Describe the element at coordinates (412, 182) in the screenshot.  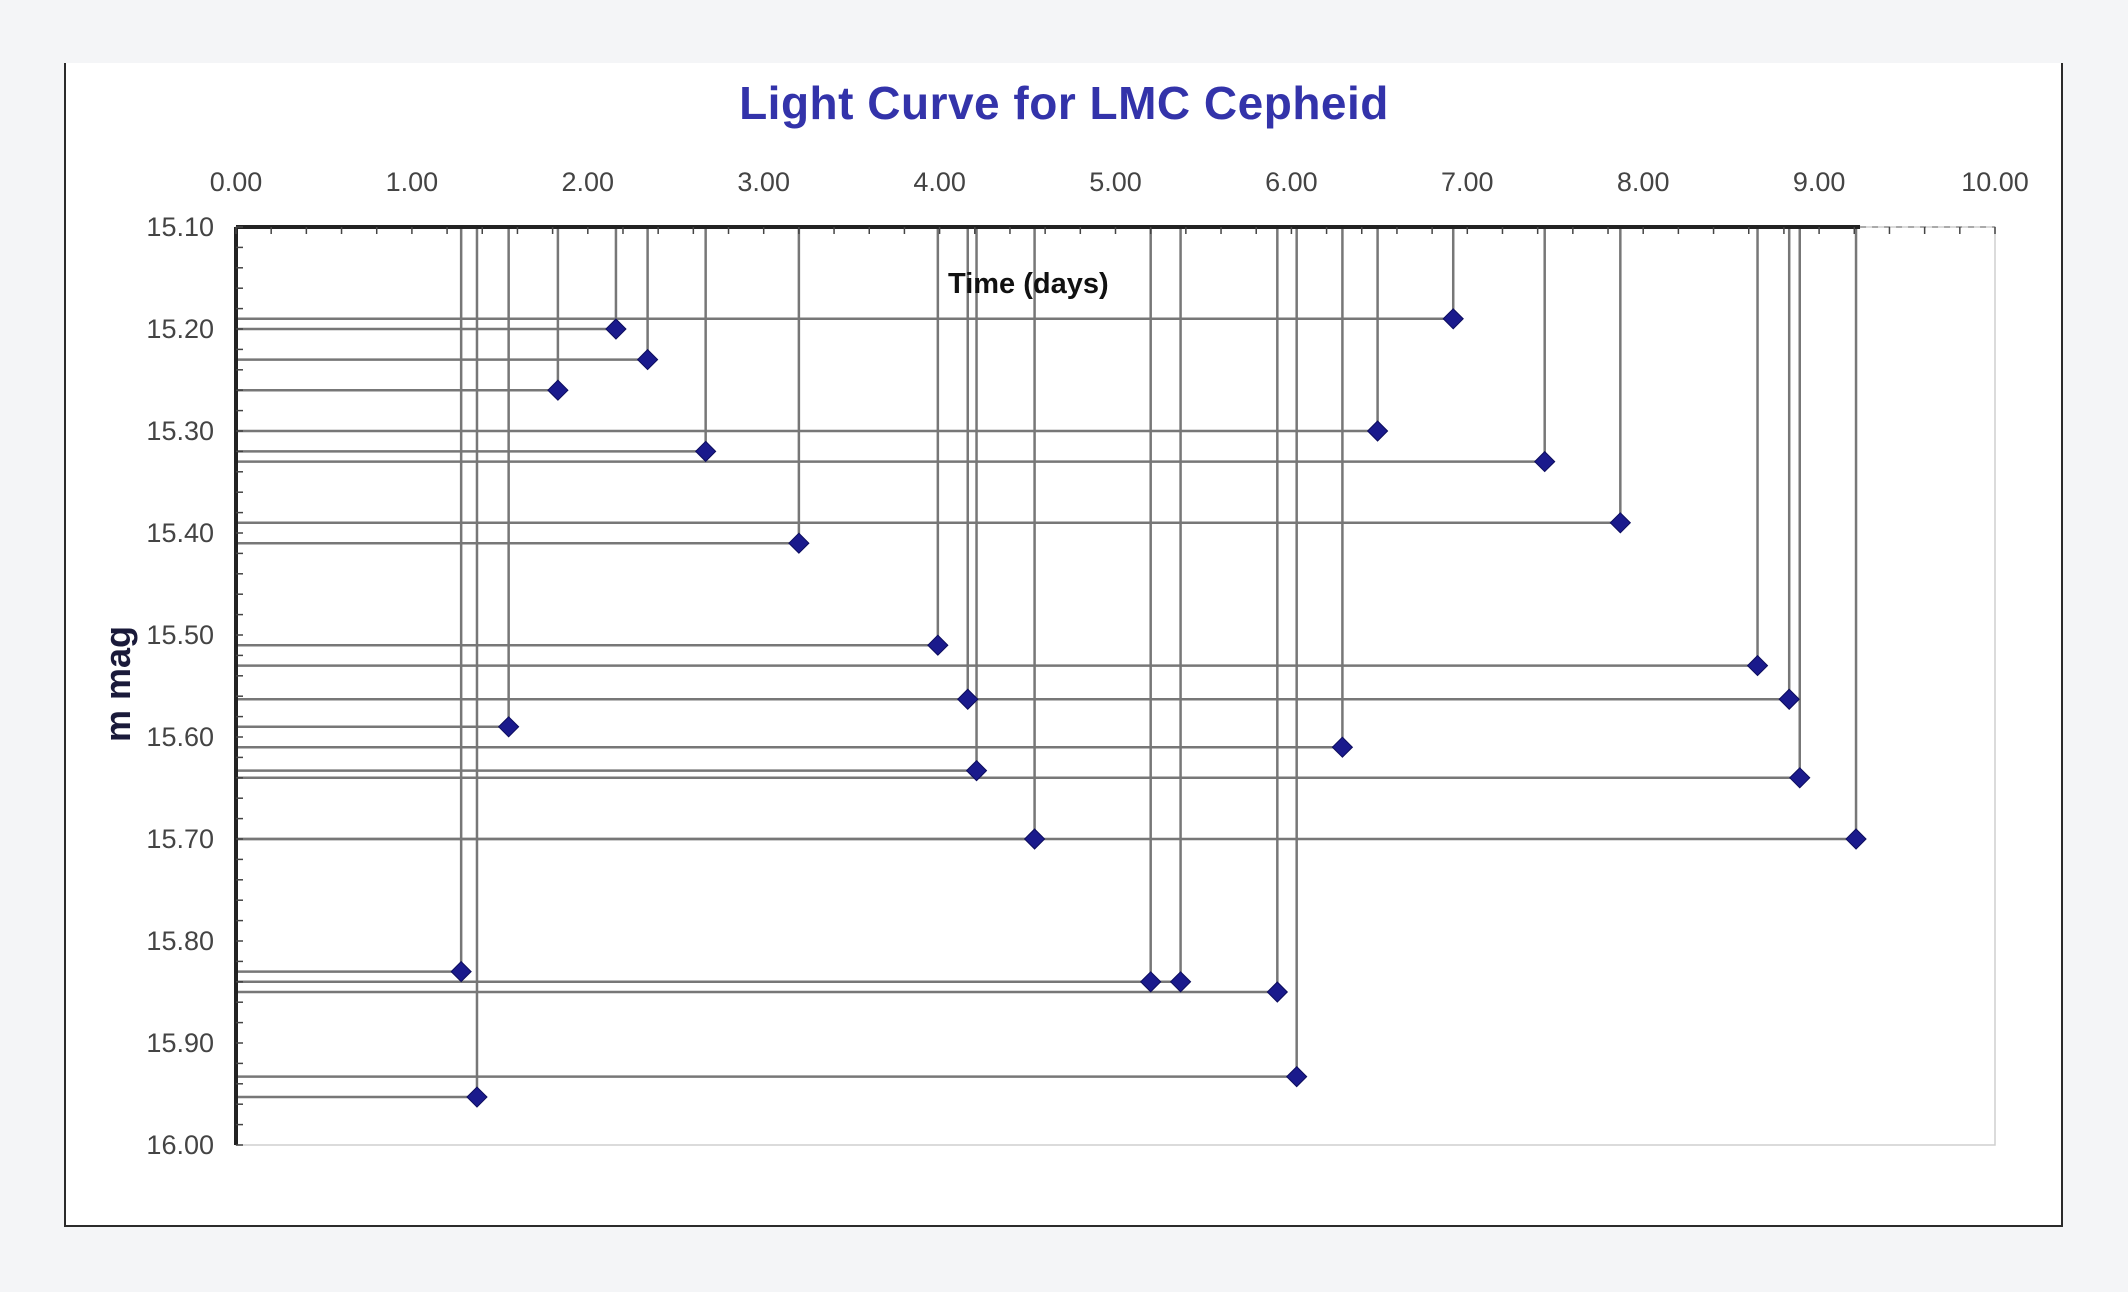
I see `x-tick-label: 1.00` at that location.